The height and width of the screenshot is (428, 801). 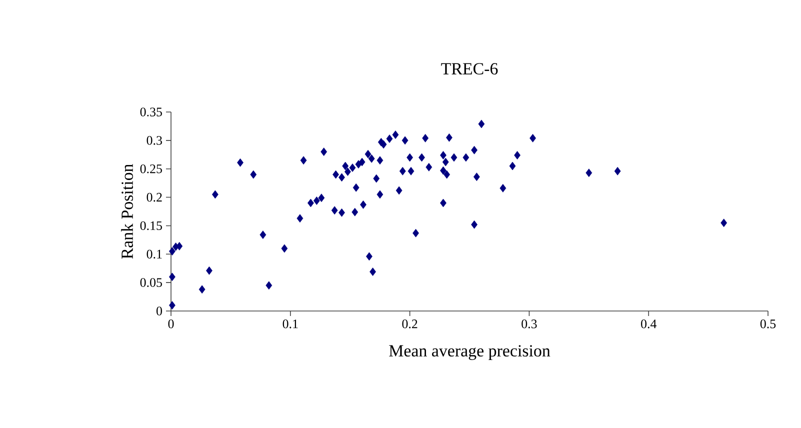 What do you see at coordinates (469, 69) in the screenshot?
I see `chart-title: TREC-6` at bounding box center [469, 69].